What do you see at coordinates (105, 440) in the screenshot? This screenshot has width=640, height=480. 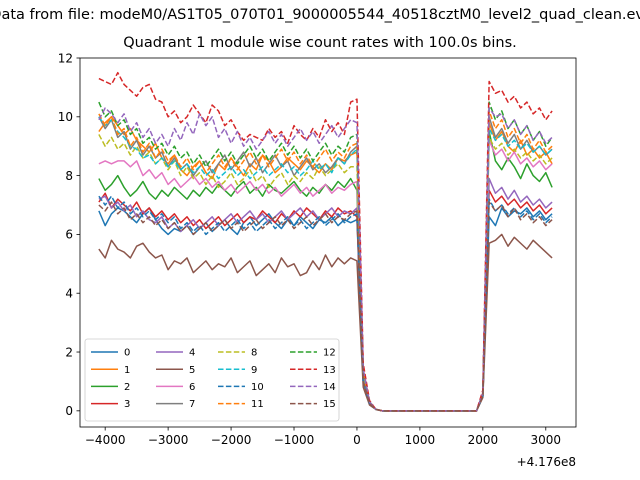 I see `x-tick-label: −4000` at bounding box center [105, 440].